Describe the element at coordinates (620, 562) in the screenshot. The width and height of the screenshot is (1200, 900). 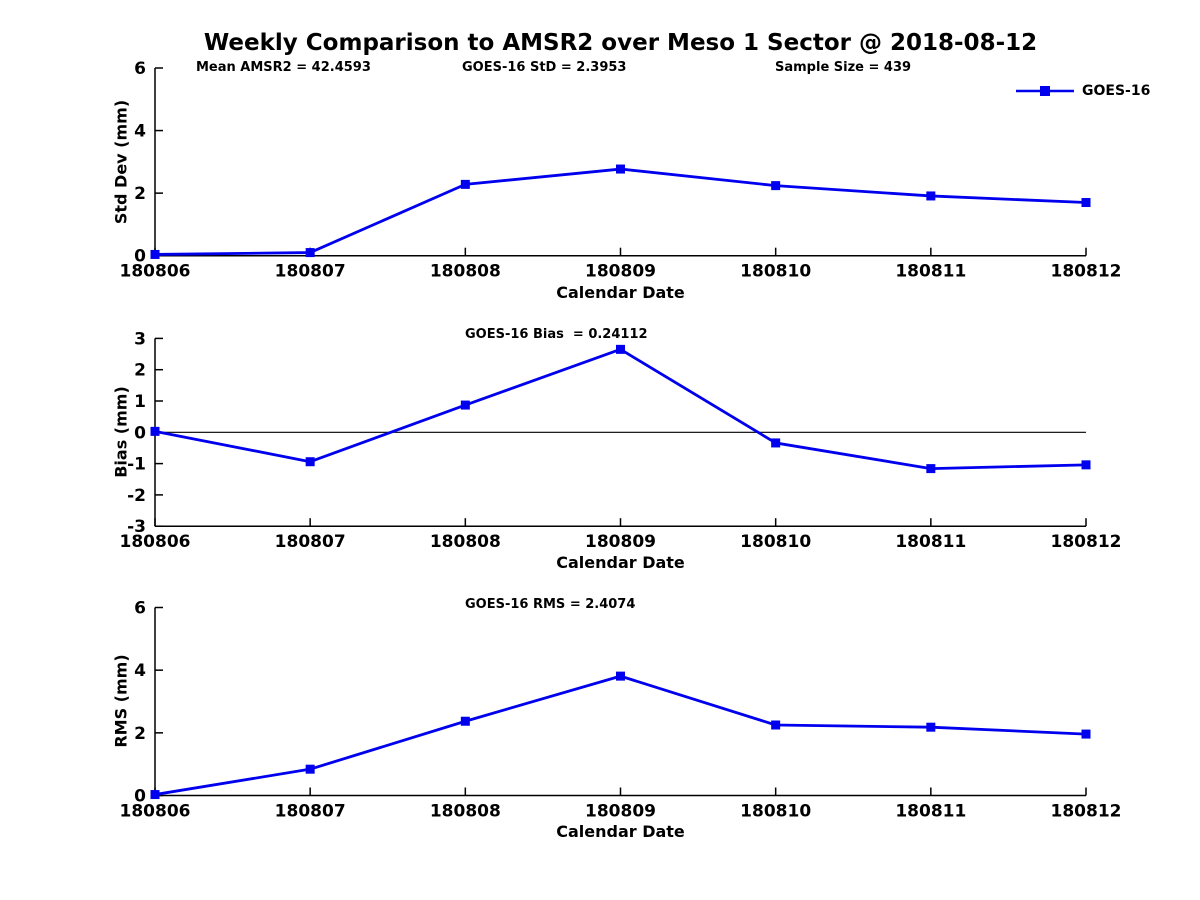
I see `xlabel-calendar-date-2: Calendar Date` at that location.